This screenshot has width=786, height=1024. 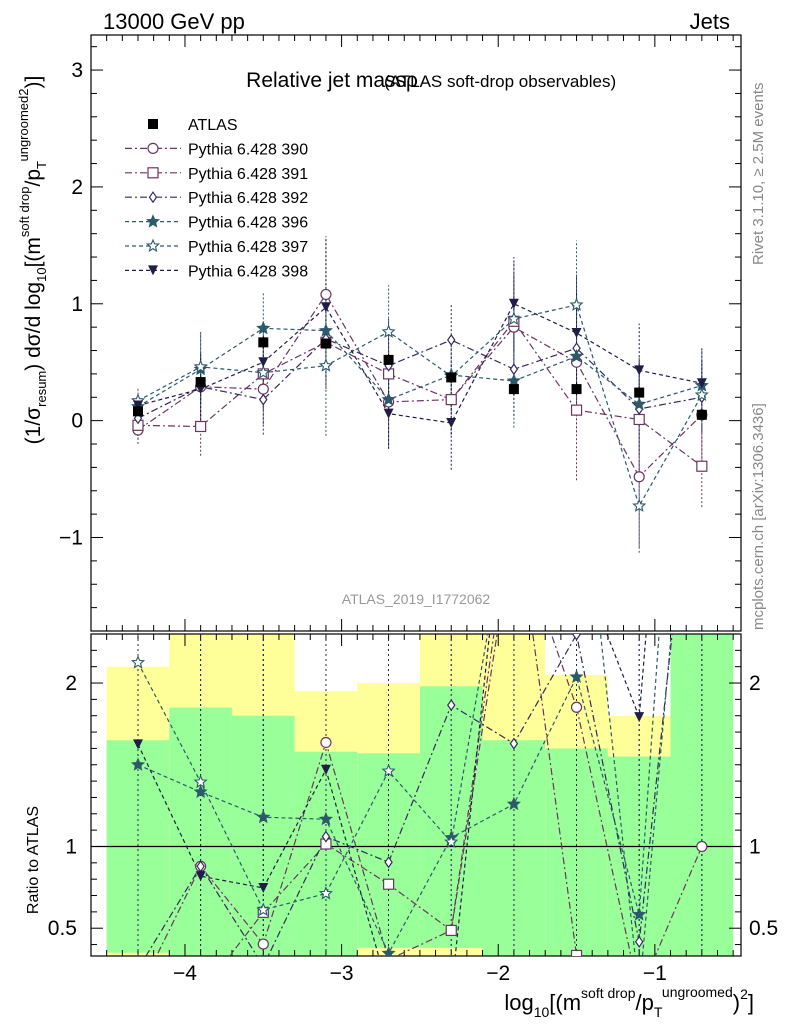 What do you see at coordinates (758, 174) in the screenshot?
I see `rivet-label: Rivet 3.1.10, ≥ 2.5M events` at bounding box center [758, 174].